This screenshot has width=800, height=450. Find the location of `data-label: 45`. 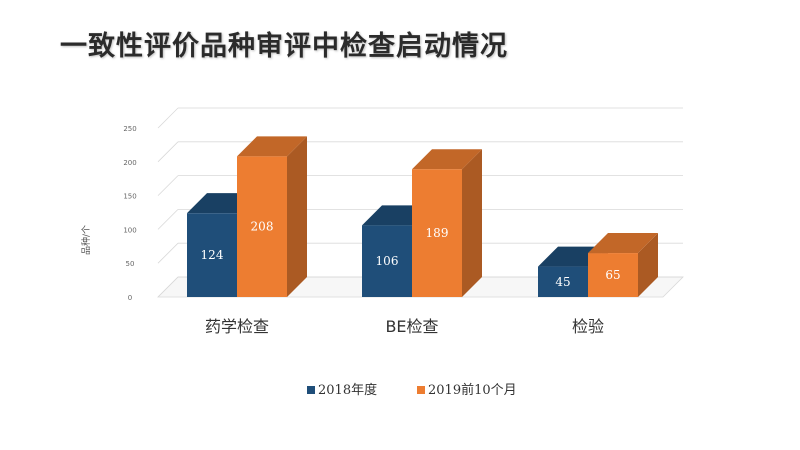

data-label: 45 is located at coordinates (562, 282).